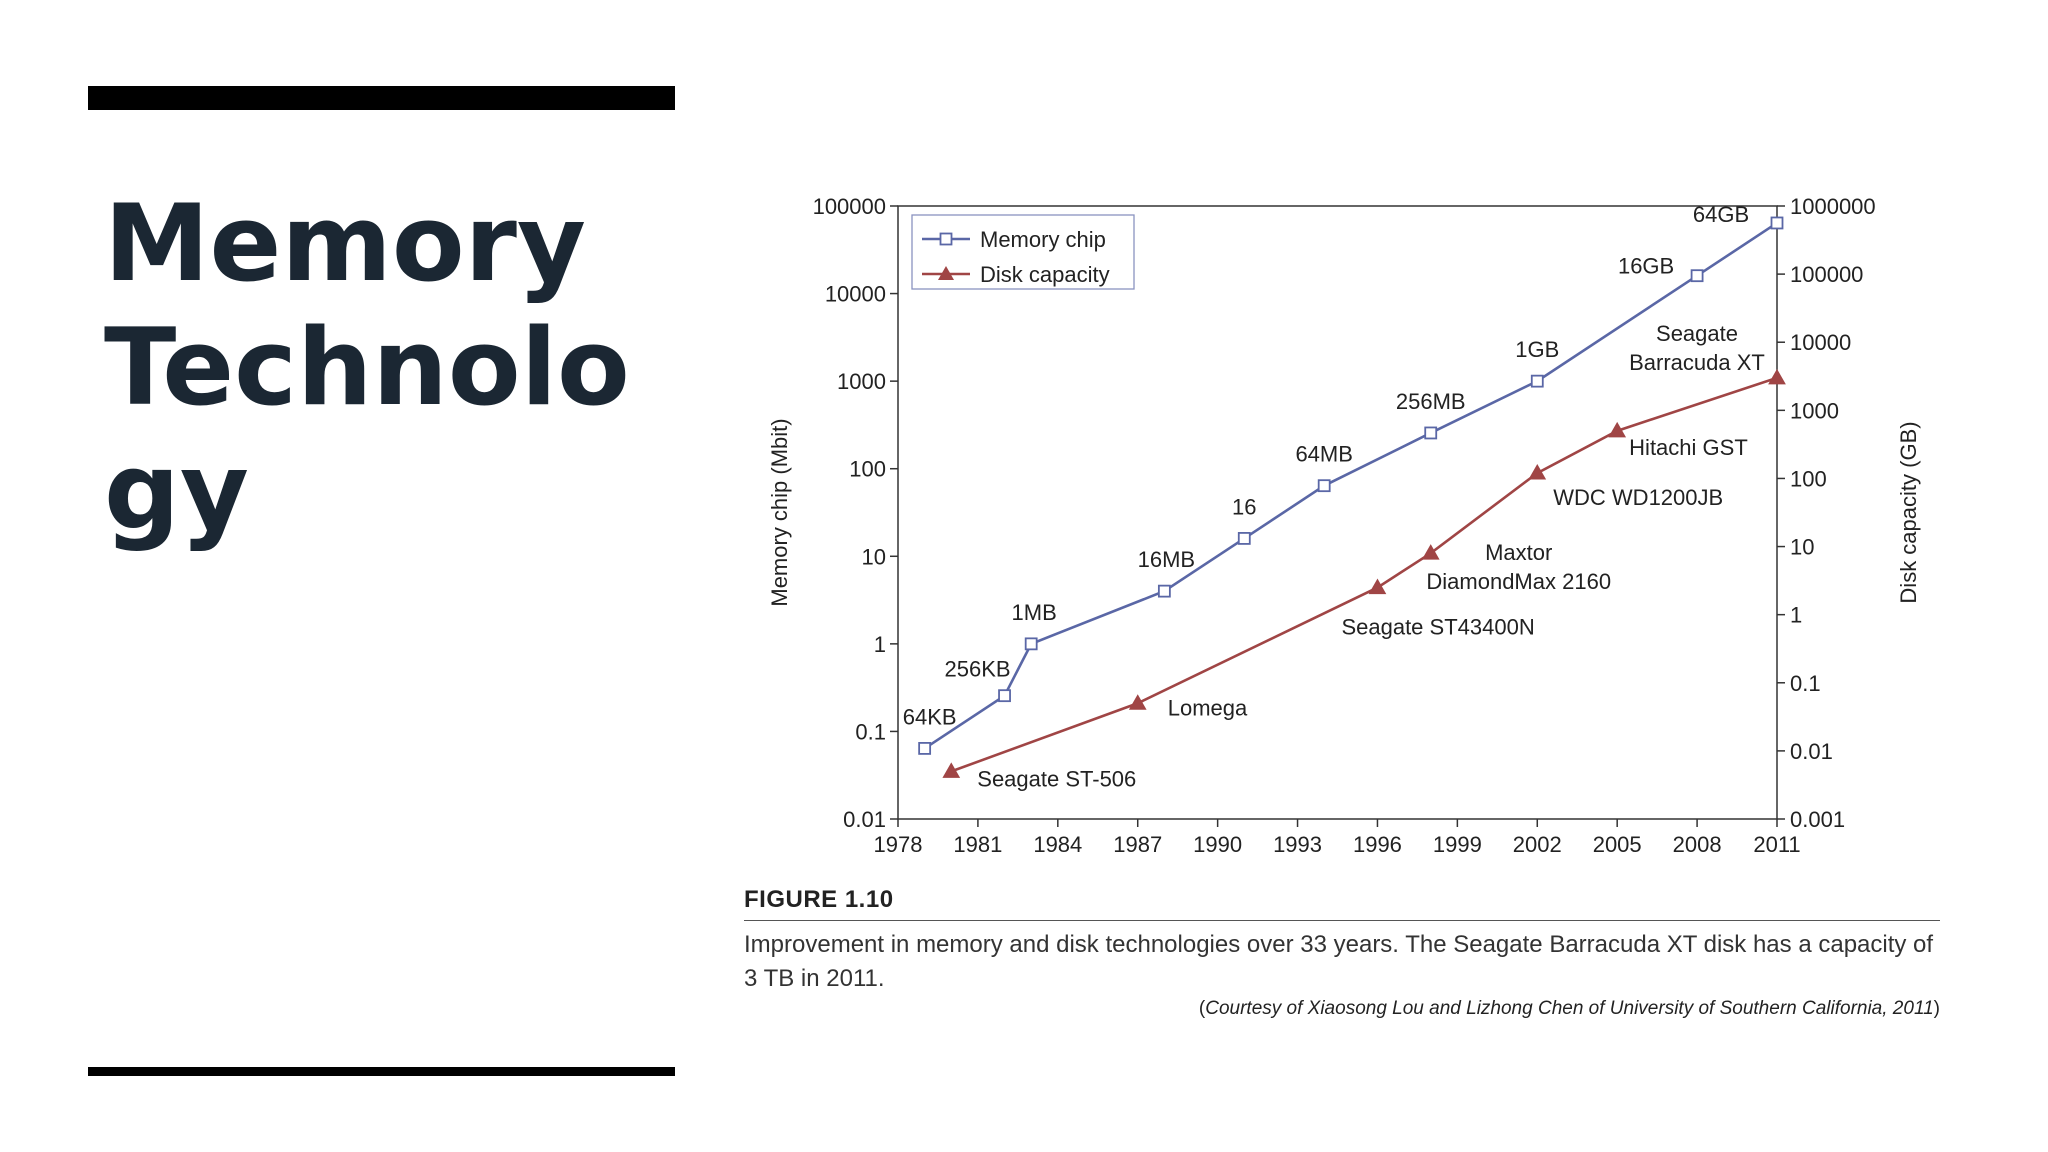 This screenshot has width=2048, height=1152. Describe the element at coordinates (1208, 707) in the screenshot. I see `data-label: Lomega` at that location.